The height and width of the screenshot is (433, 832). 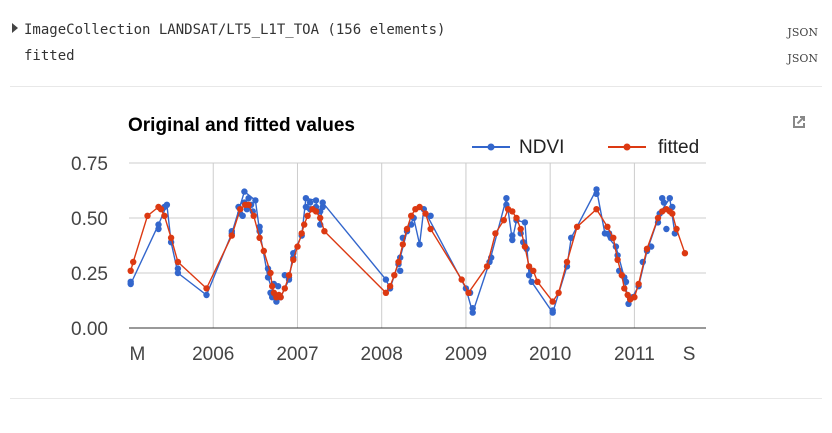 I want to click on y-tick-label: 0.75, so click(x=89, y=164).